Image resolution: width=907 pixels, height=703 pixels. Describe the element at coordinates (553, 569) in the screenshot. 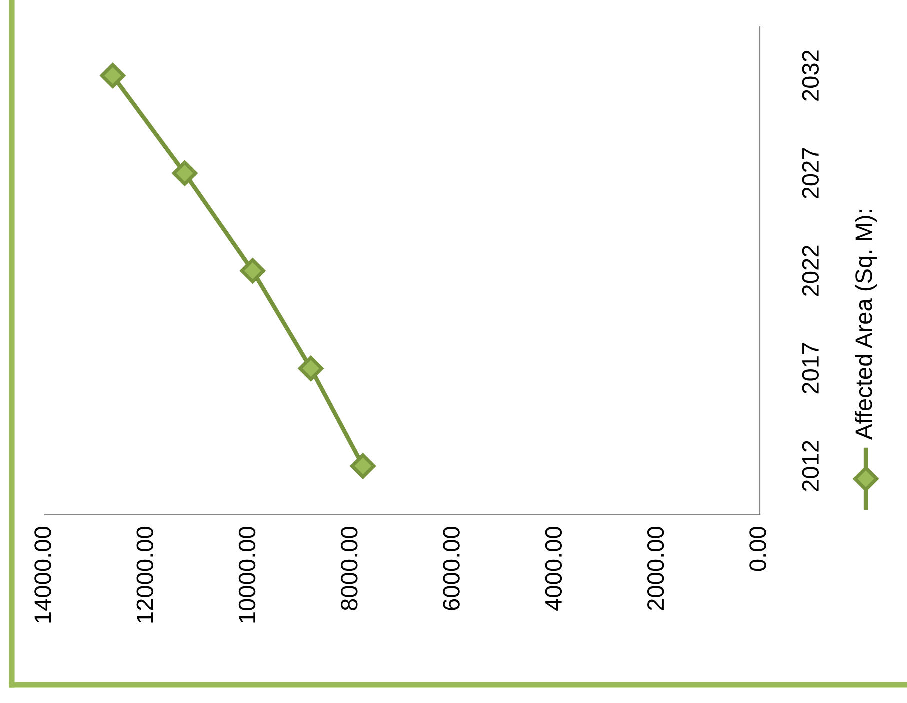

I see `x-tick-label: 4000.00` at that location.